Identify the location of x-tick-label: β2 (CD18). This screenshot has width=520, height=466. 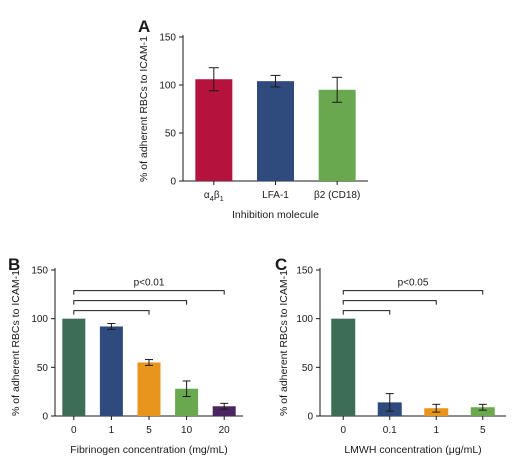
(337, 195).